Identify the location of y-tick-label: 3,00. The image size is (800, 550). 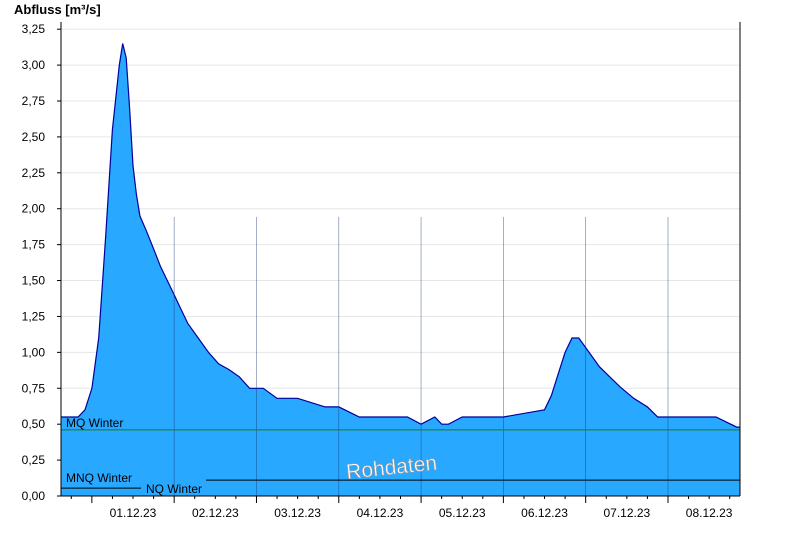
(34, 65).